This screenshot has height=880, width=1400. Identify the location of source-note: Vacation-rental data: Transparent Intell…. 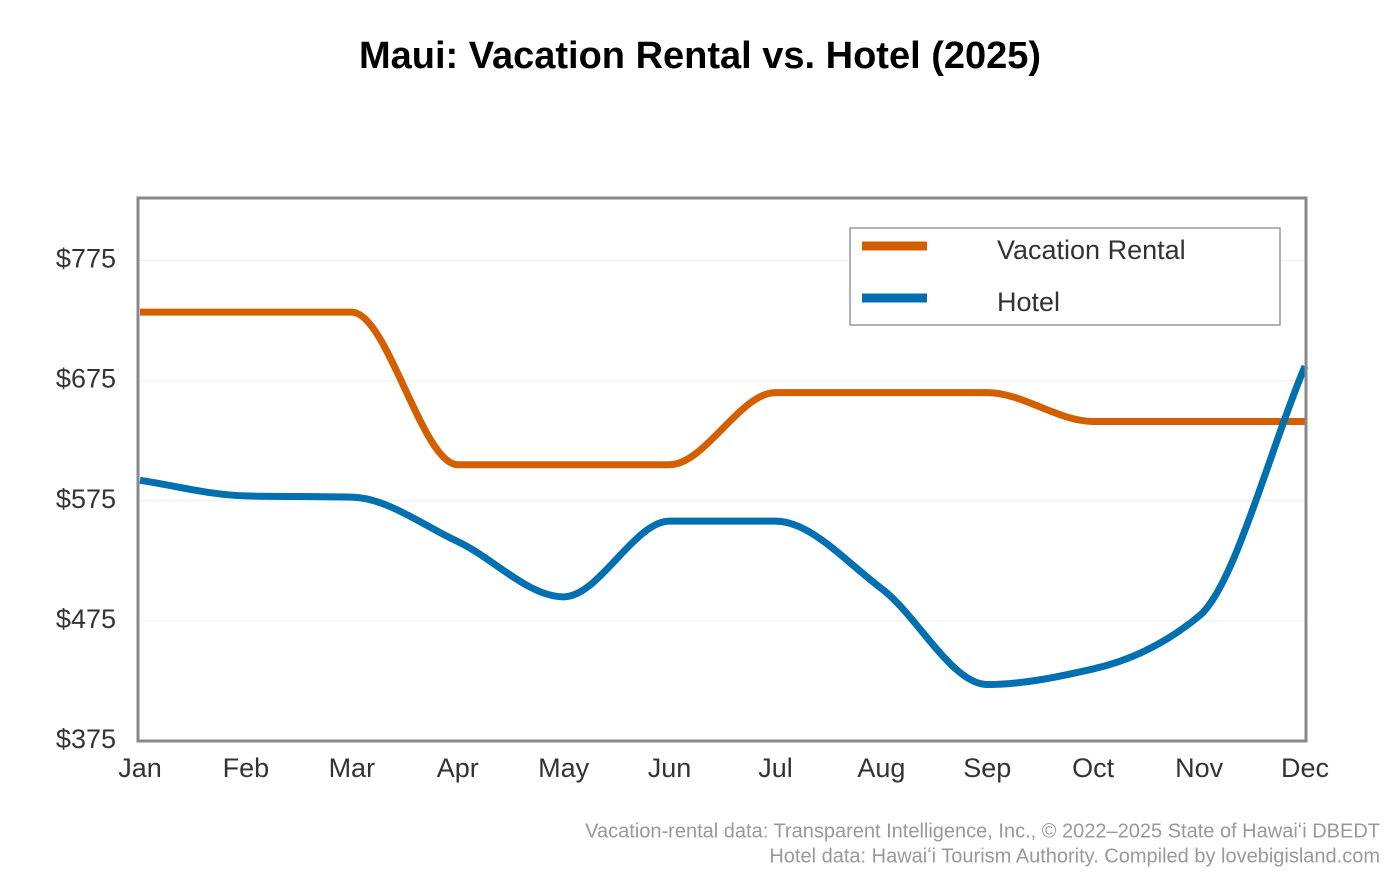
(982, 831).